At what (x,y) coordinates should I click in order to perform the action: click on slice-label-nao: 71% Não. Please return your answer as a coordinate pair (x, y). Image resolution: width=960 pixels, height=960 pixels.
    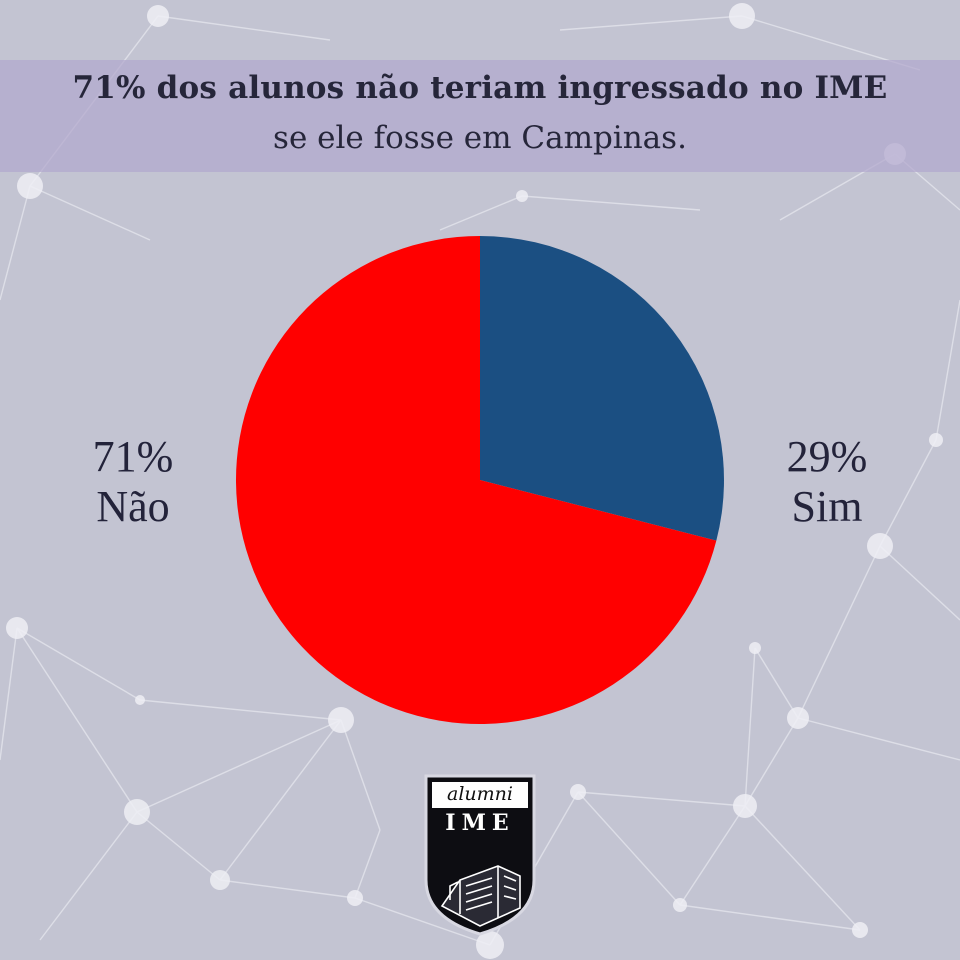
    Looking at the image, I should click on (133, 482).